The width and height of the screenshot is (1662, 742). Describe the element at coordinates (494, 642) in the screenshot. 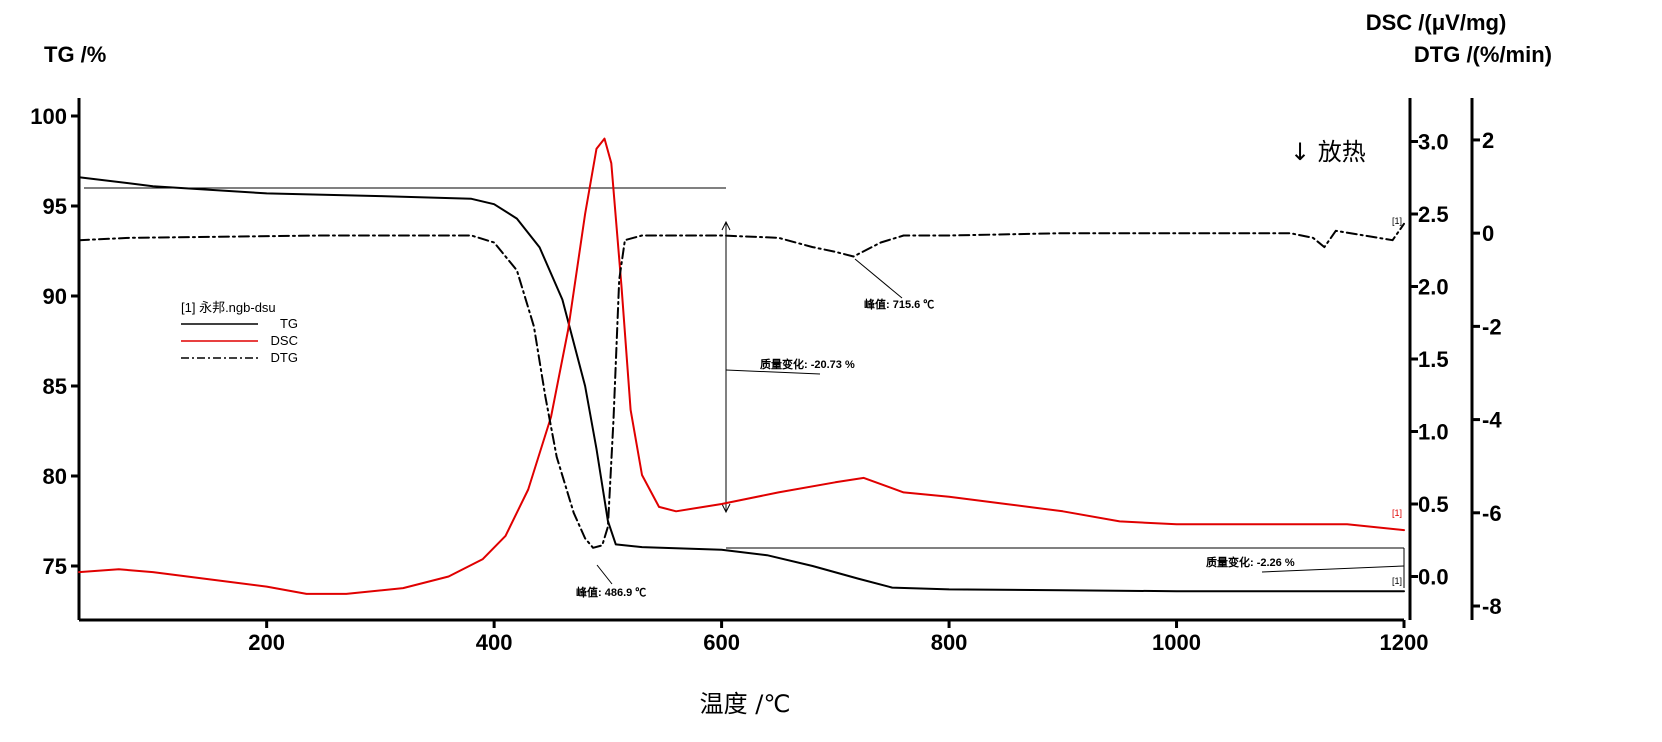

I see `x-tick-label-400: 400` at that location.